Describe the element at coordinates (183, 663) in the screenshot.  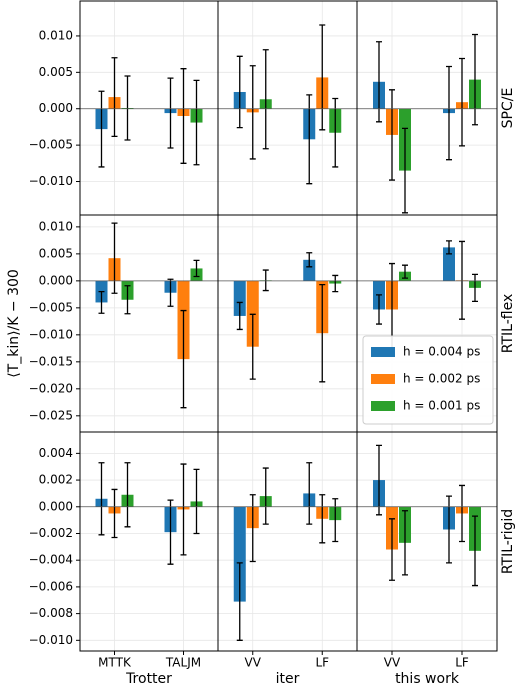
I see `x-tick-label: TALJM` at that location.